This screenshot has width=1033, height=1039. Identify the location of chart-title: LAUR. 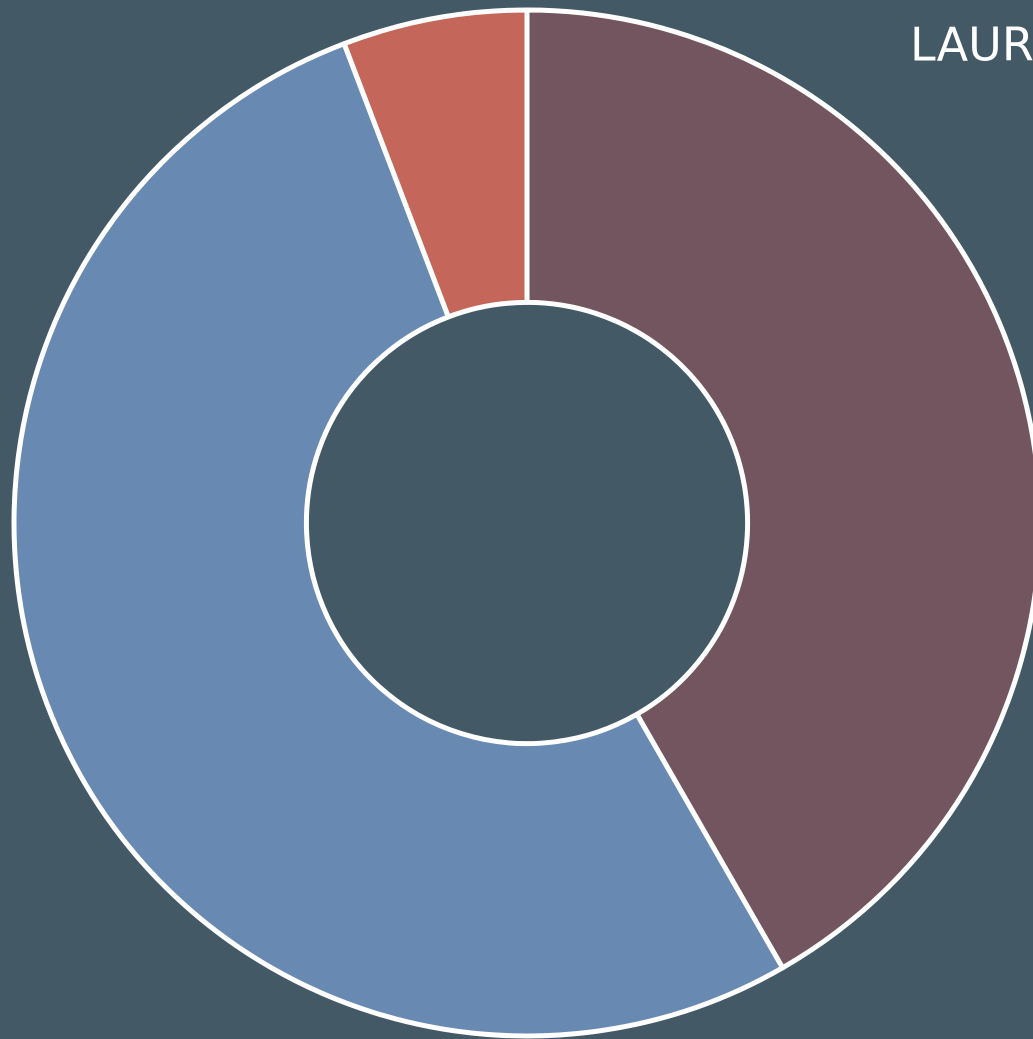
(971, 45).